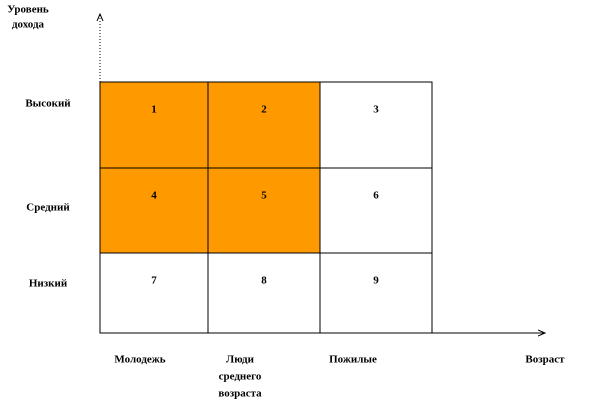 This screenshot has height=412, width=601. I want to click on cell-number: 9, so click(376, 281).